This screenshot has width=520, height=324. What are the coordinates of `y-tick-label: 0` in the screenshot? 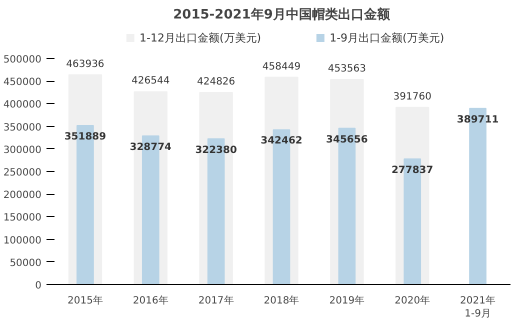 It's located at (38, 286).